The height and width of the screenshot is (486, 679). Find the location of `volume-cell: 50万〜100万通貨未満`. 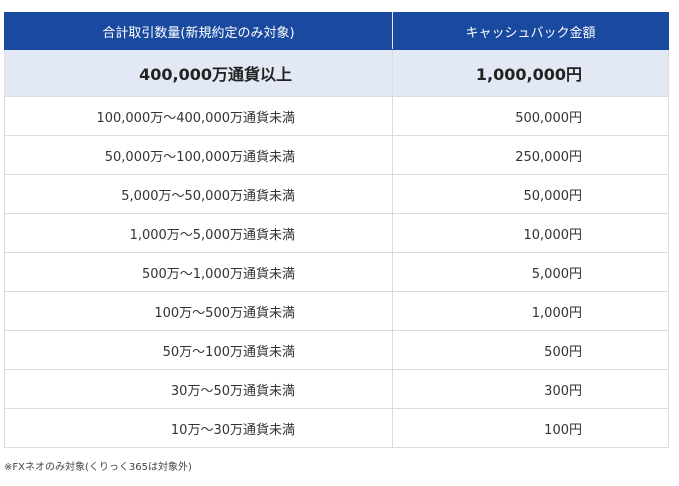

volume-cell: 50万〜100万通貨未満 is located at coordinates (198, 350).